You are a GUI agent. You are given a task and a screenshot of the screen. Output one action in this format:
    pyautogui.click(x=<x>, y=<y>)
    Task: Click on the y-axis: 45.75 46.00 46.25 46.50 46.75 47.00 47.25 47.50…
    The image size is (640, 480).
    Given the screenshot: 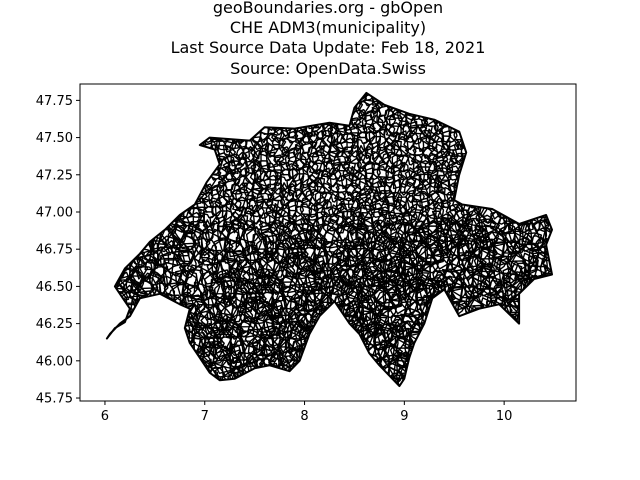 What is the action you would take?
    pyautogui.click(x=58, y=250)
    